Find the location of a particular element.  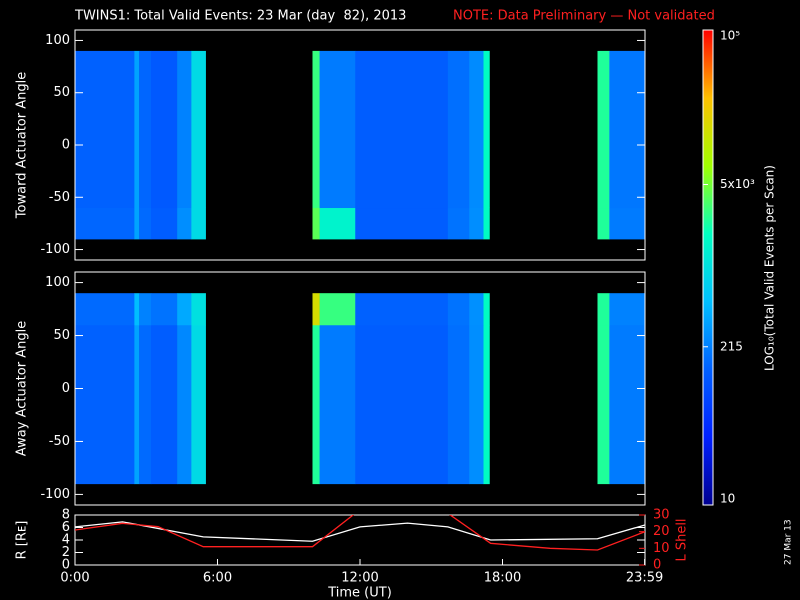

y-tick-label: 4 is located at coordinates (66, 540).